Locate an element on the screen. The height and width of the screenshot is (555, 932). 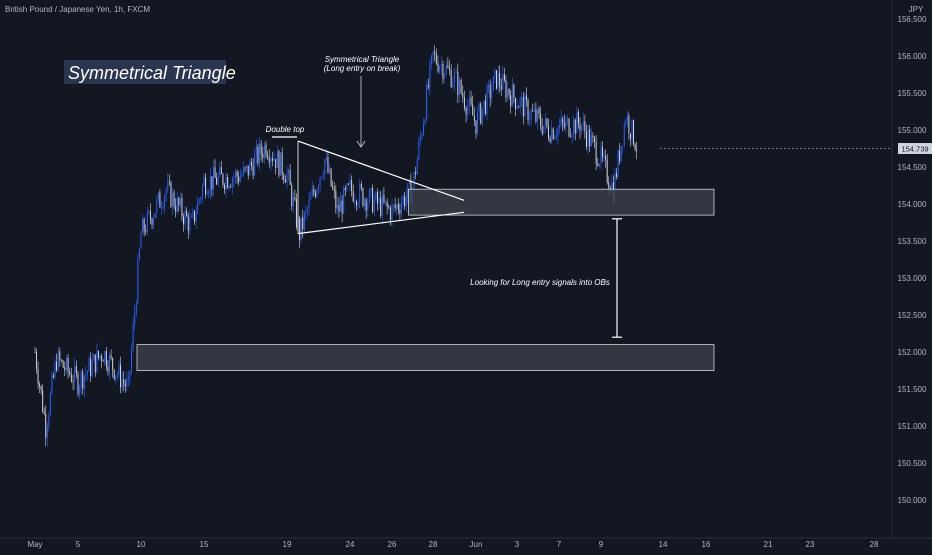
time-tick-label: 5 is located at coordinates (78, 544).